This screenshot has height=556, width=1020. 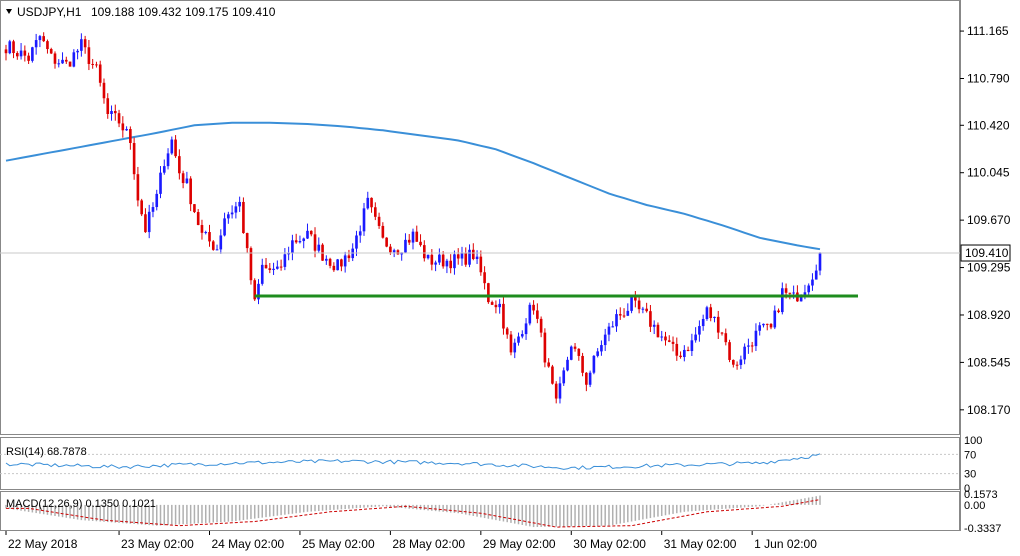 I want to click on macd-level-label: 0.1573, so click(x=981, y=495).